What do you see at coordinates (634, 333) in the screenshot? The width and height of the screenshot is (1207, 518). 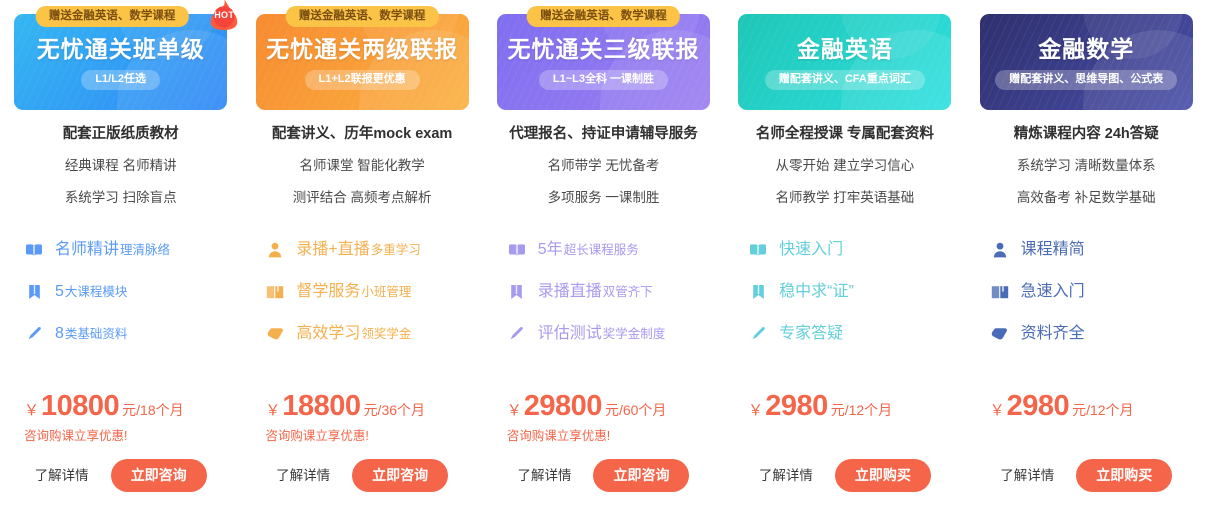 I see `feature-secondary-text: 奖学金制度` at bounding box center [634, 333].